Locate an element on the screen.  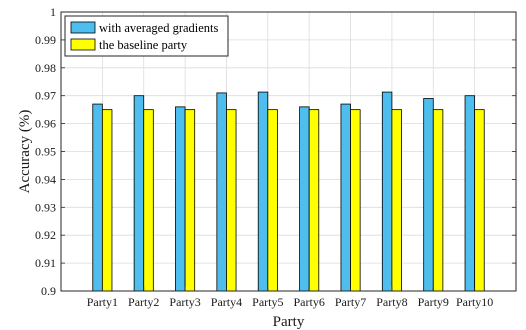
y-tick-label: 1 is located at coordinates (53, 12).